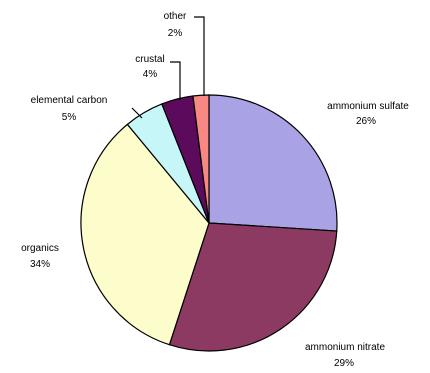 The width and height of the screenshot is (430, 373). What do you see at coordinates (253, 287) in the screenshot?
I see `pie-slice-ammonium-nitrate` at bounding box center [253, 287].